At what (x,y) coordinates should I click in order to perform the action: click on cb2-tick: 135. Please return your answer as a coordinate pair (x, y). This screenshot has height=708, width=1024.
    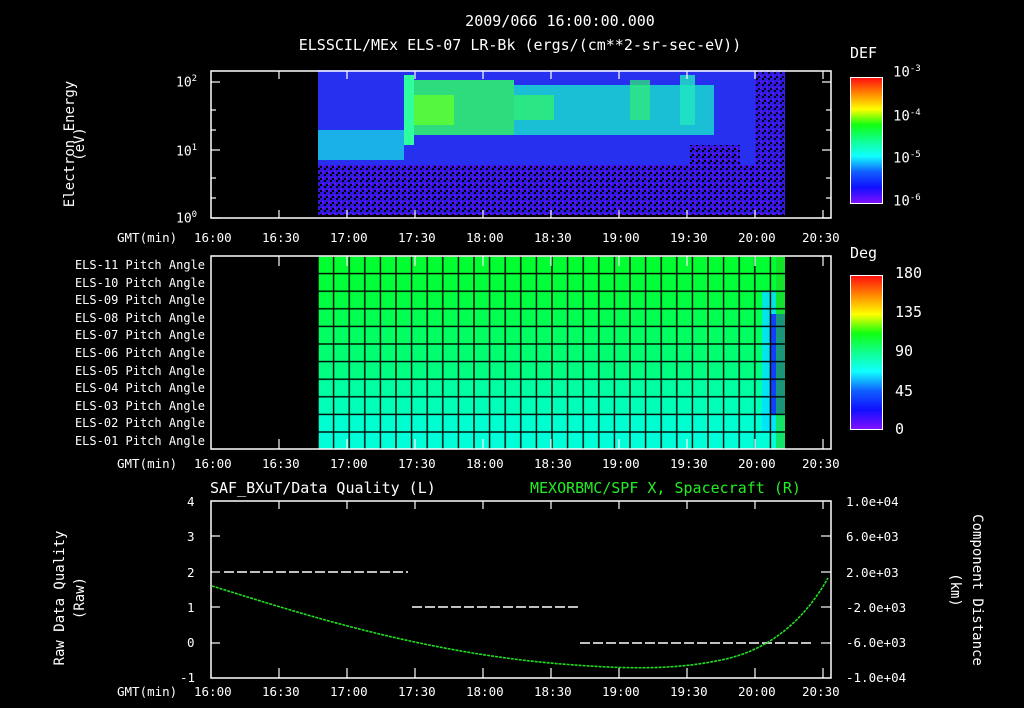
    Looking at the image, I should click on (909, 312).